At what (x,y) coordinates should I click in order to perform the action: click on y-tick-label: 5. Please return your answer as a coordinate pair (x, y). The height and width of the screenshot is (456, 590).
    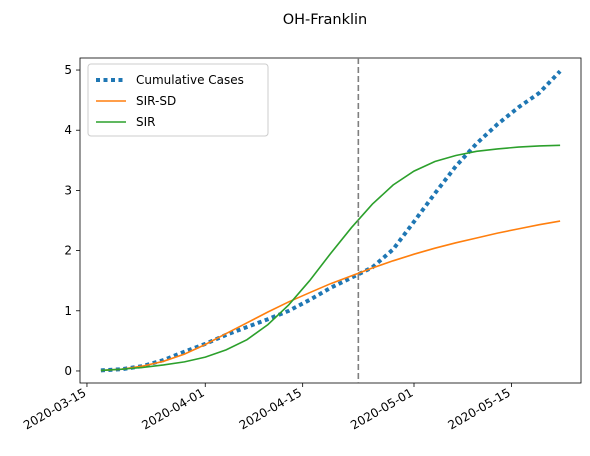
    Looking at the image, I should click on (68, 70).